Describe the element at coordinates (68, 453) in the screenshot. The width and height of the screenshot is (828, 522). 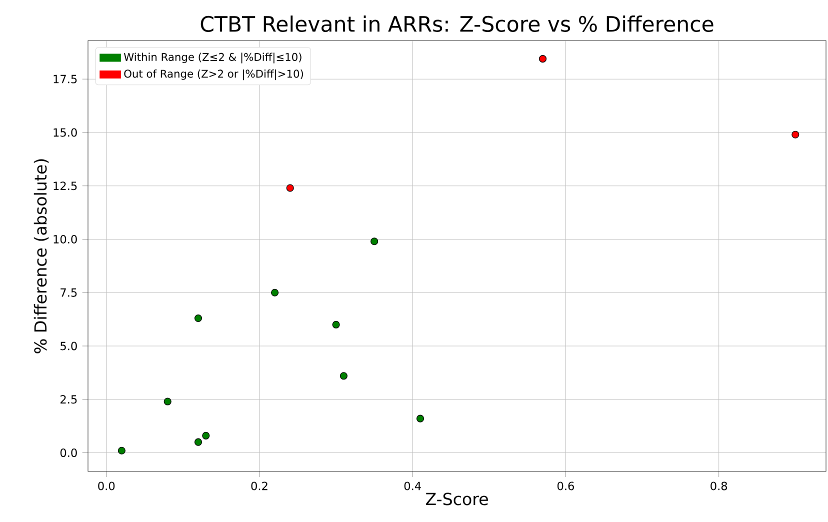
I see `y-tick-label: 0.0` at that location.